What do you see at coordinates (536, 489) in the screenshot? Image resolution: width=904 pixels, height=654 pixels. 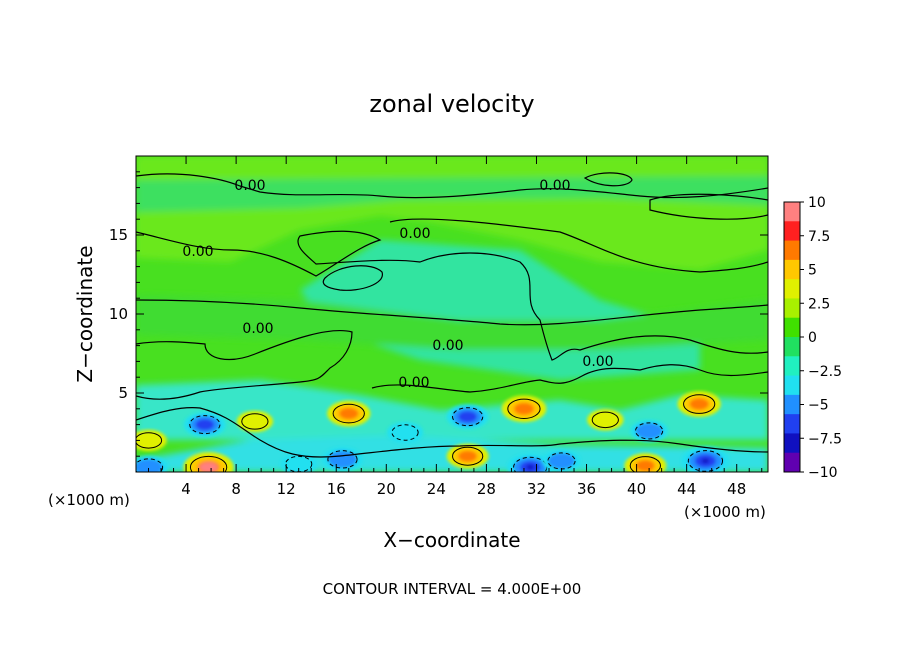 I see `x-tick-label: 32` at bounding box center [536, 489].